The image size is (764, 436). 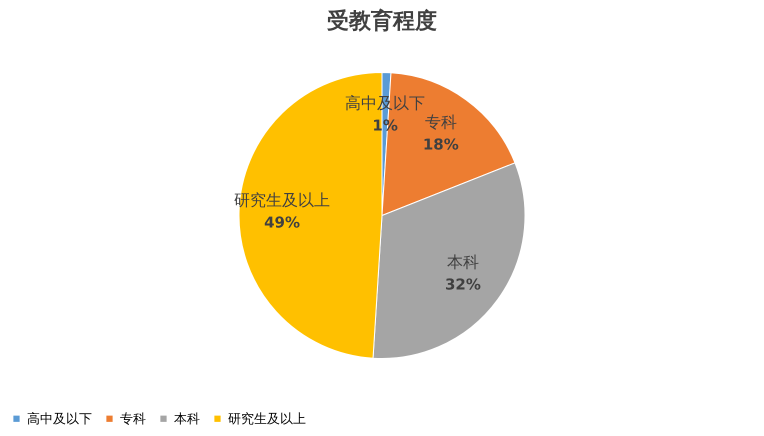 What do you see at coordinates (462, 262) in the screenshot?
I see `slice-label: 本科` at bounding box center [462, 262].